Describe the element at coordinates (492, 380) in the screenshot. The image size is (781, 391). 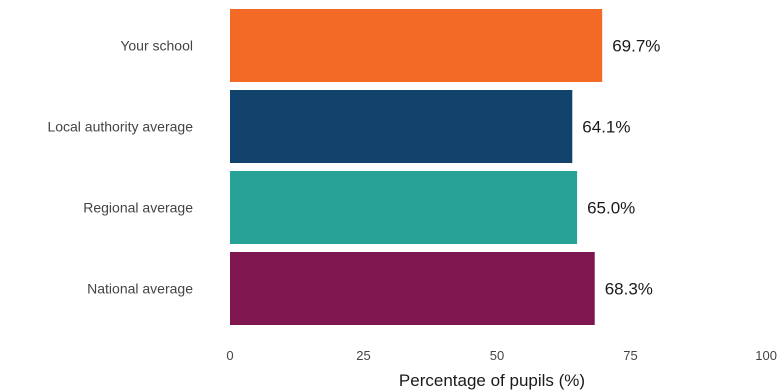
I see `x-axis-title: Percentage of pupils (%)` at that location.